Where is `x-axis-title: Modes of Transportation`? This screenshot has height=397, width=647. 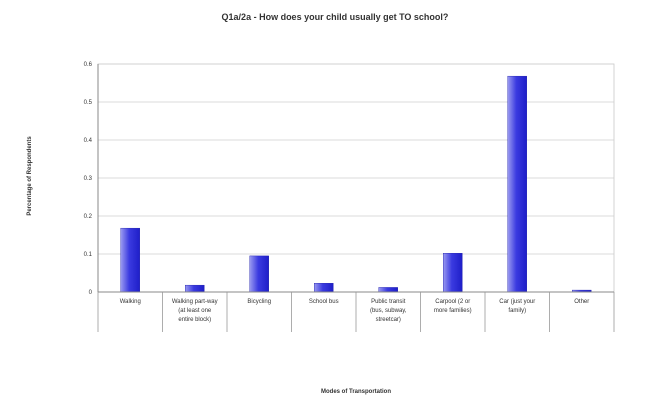 x-axis-title: Modes of Transportation is located at coordinates (356, 392).